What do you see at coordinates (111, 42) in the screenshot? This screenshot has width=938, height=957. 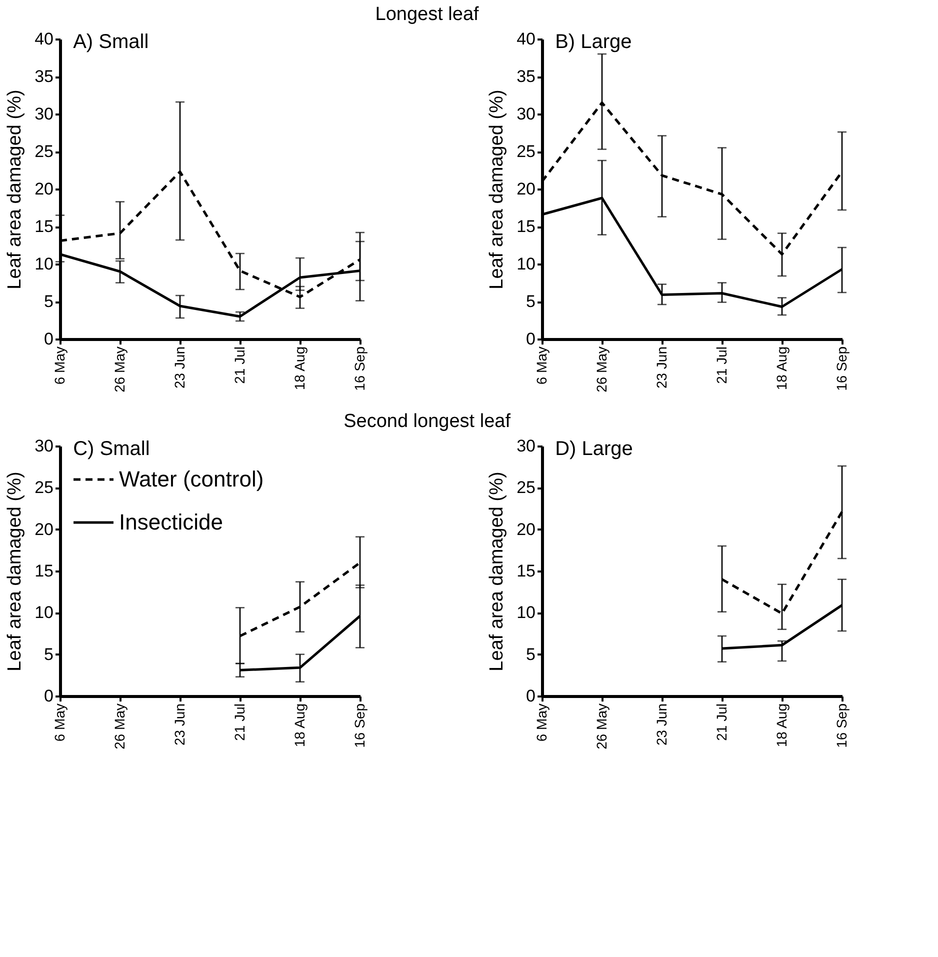 I see `chart-title: A) Small` at bounding box center [111, 42].